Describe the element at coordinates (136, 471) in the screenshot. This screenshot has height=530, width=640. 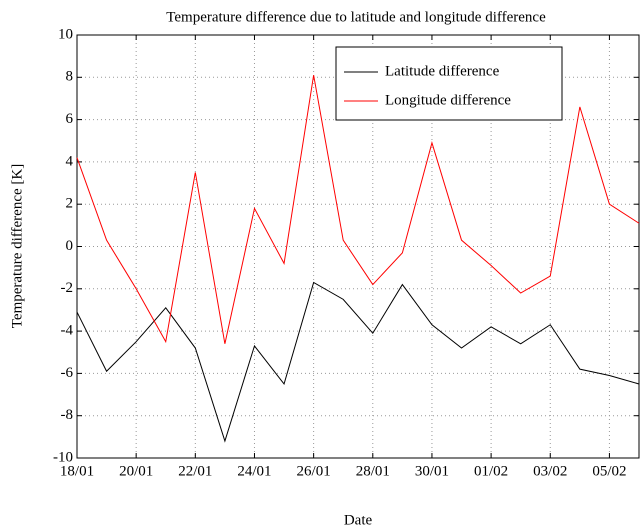
I see `x-tick-label: 20/01` at that location.